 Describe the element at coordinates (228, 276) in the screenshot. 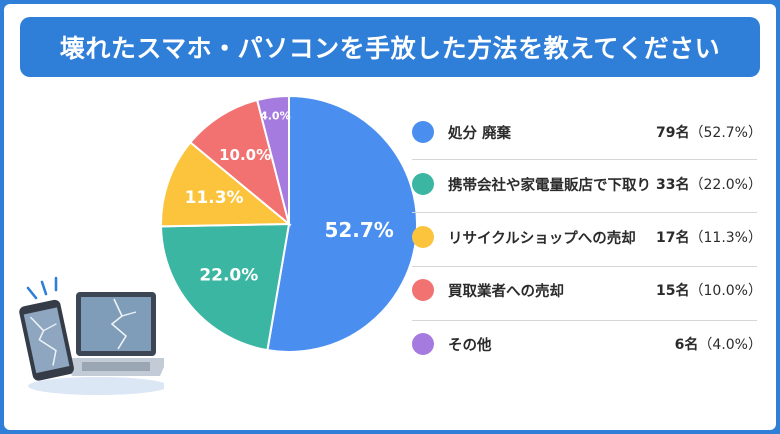

I see `slice-label: 22.0%` at that location.